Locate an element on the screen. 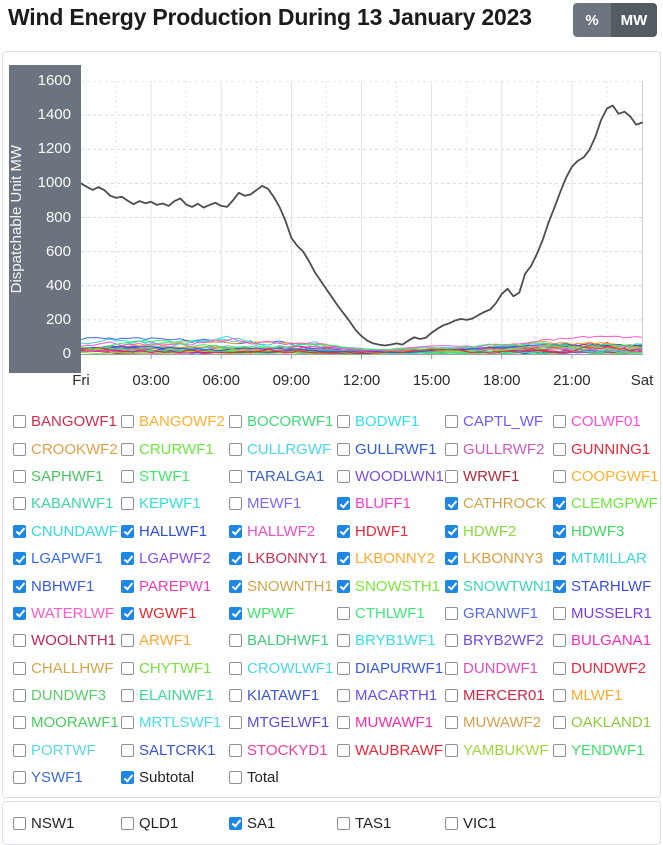  unit-checkbox-item: YAMBUKWF is located at coordinates (499, 750).